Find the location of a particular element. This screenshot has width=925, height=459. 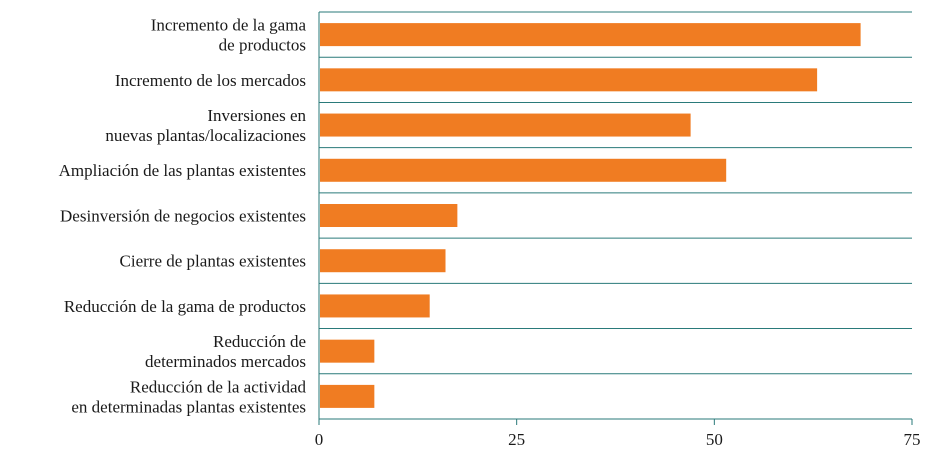

x-tick-label: 0 is located at coordinates (319, 439).